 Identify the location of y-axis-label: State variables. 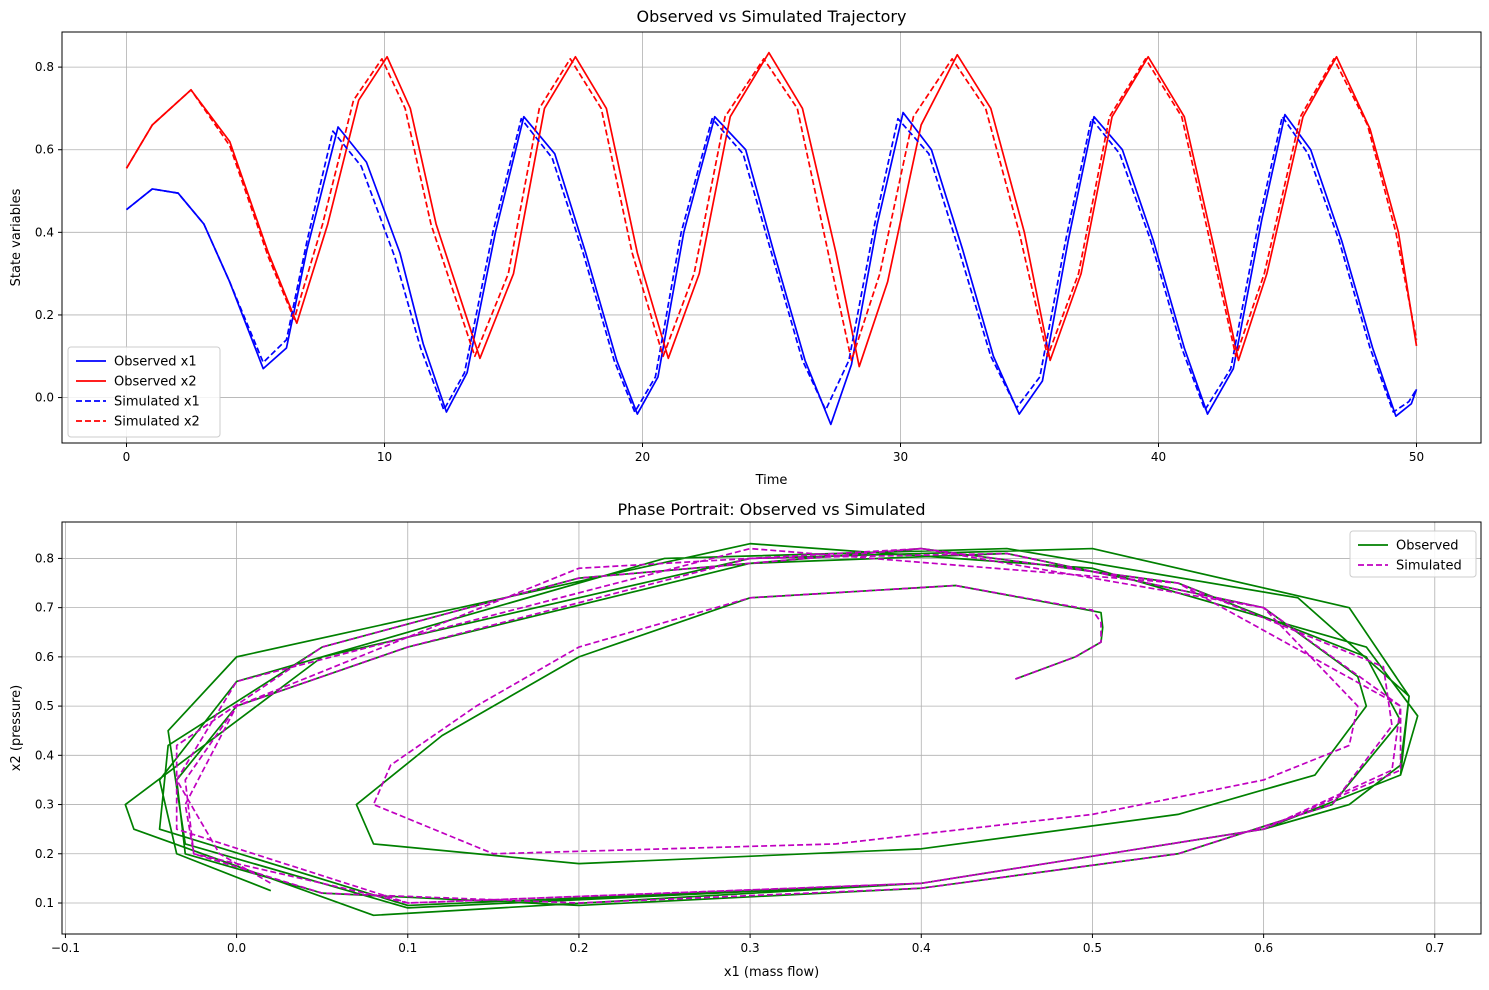
(16, 237).